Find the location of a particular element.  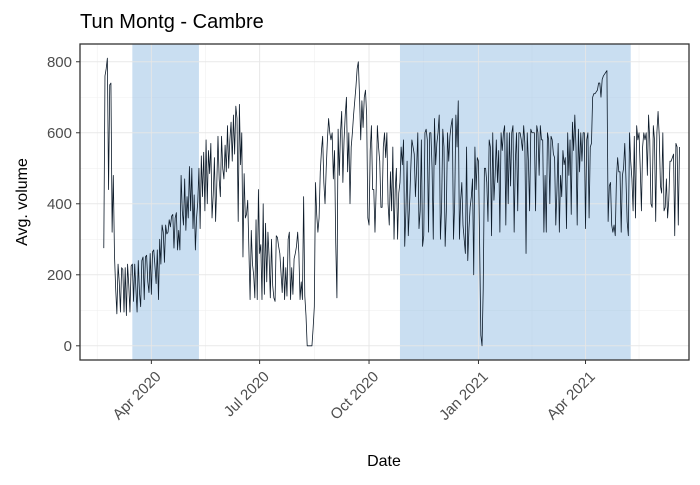

y-tick-label: 800 is located at coordinates (59, 62).